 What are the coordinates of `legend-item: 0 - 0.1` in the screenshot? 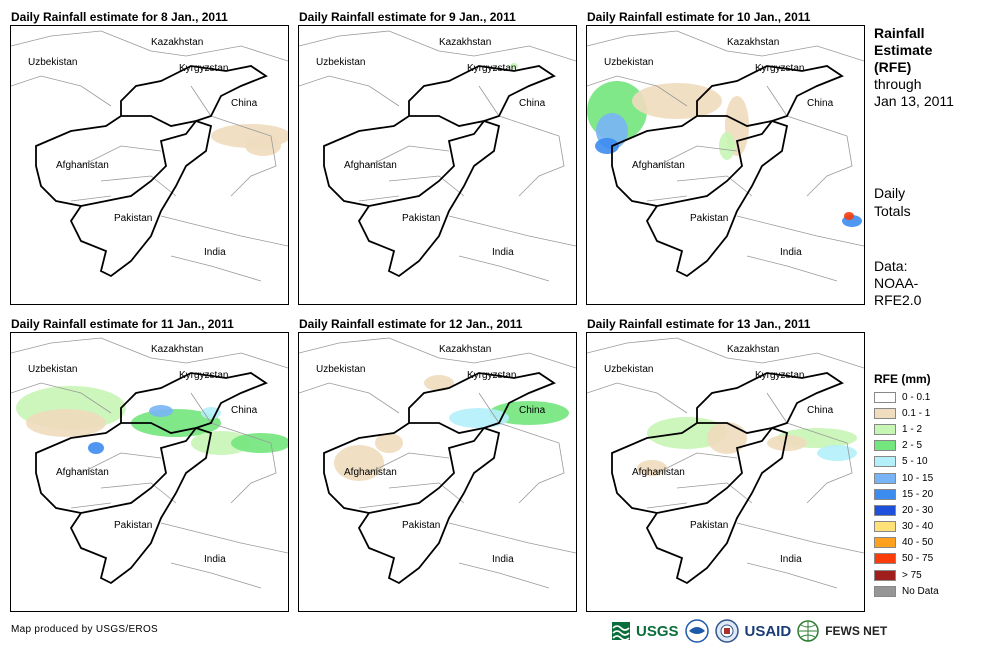 It's located at (906, 397).